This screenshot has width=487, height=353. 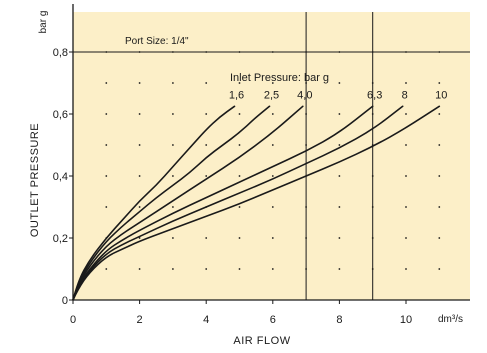 I want to click on y-axis-label: OUTLET PRESSURE, so click(x=35, y=180).